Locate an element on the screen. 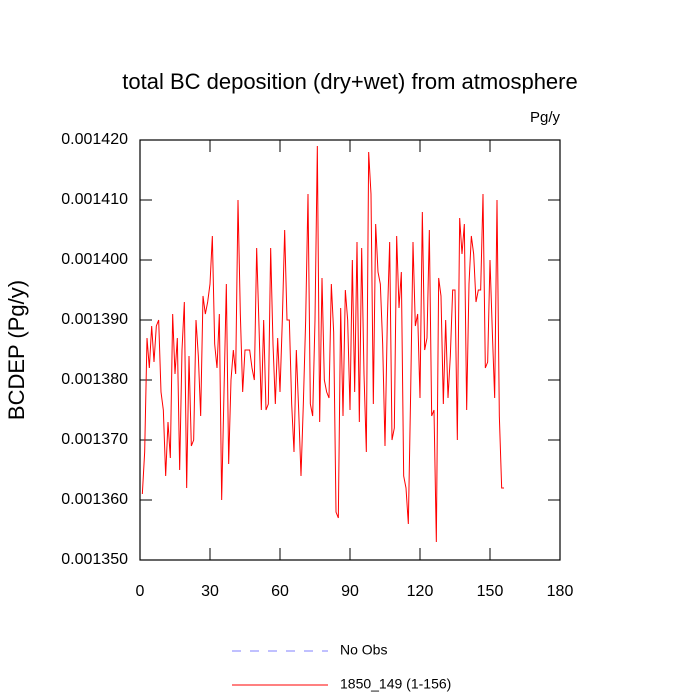 This screenshot has height=700, width=700. y-axis-label: BCDEP (Pg/y) is located at coordinates (16, 350).